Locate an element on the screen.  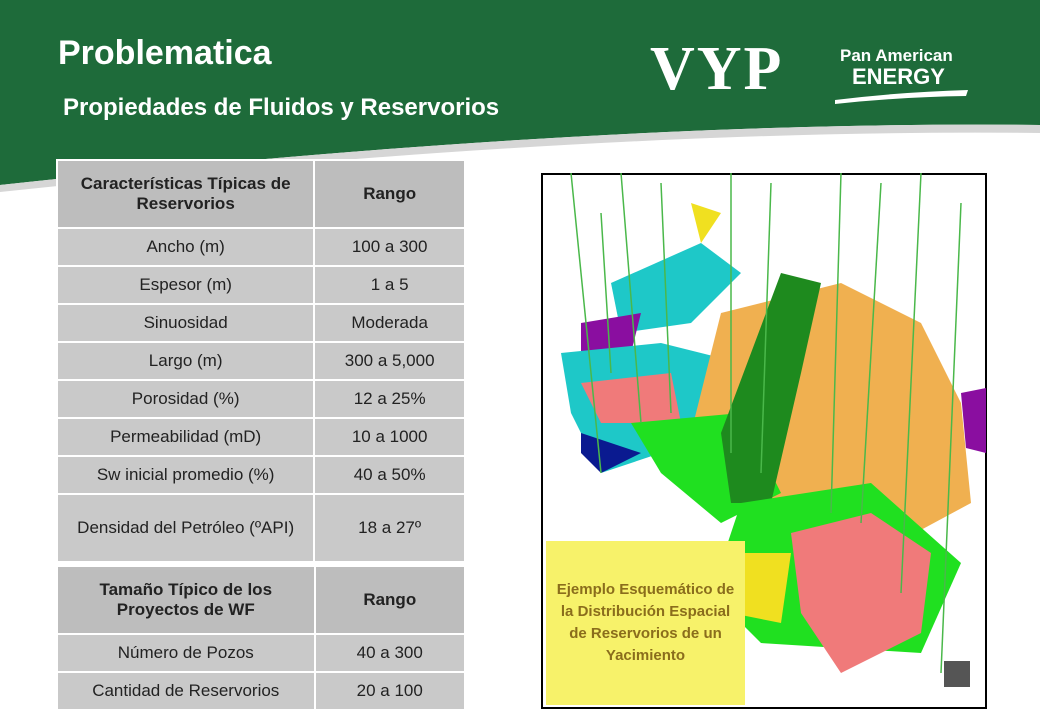
cell: 40 a 300 is located at coordinates (390, 653).